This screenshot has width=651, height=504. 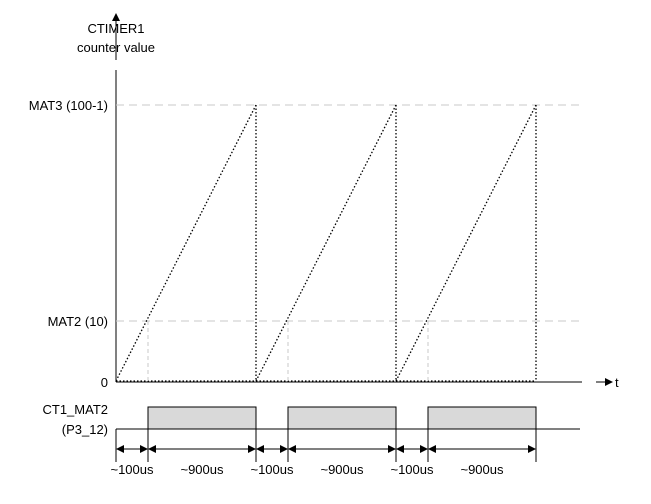 I want to click on low-duration-label-3: ~100us, so click(x=412, y=469).